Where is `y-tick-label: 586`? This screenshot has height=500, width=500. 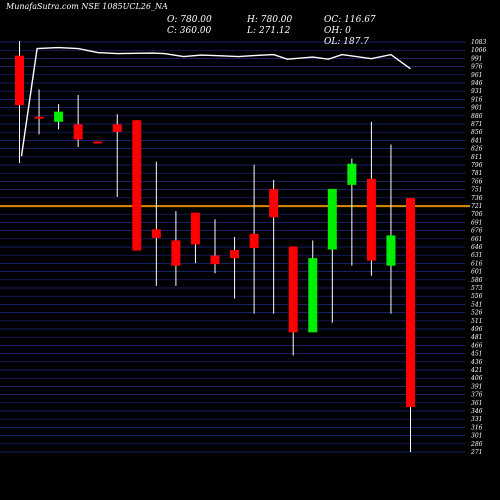
y-tick-label: 586 is located at coordinates (477, 280).